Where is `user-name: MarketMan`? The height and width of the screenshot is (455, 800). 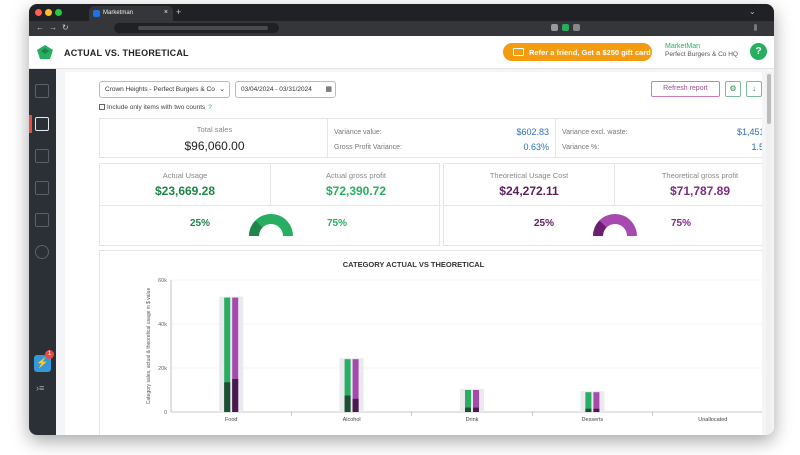 user-name: MarketMan is located at coordinates (683, 46).